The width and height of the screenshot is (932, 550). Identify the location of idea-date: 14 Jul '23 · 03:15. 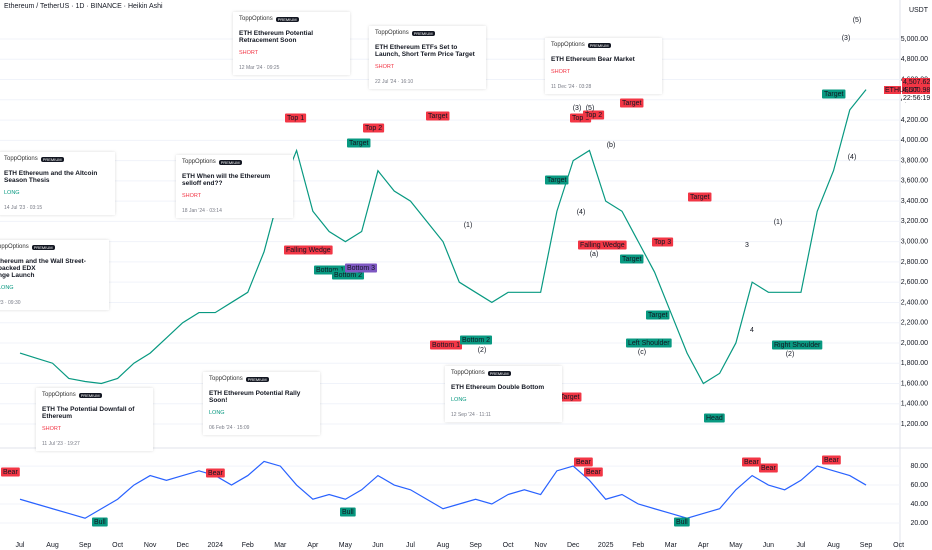
(23, 208).